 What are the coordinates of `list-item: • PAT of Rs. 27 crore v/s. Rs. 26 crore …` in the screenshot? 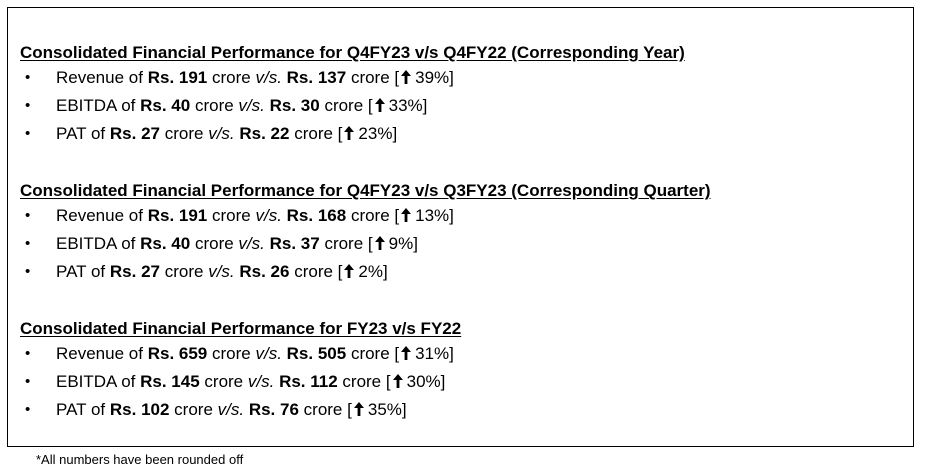 It's located at (460, 272).